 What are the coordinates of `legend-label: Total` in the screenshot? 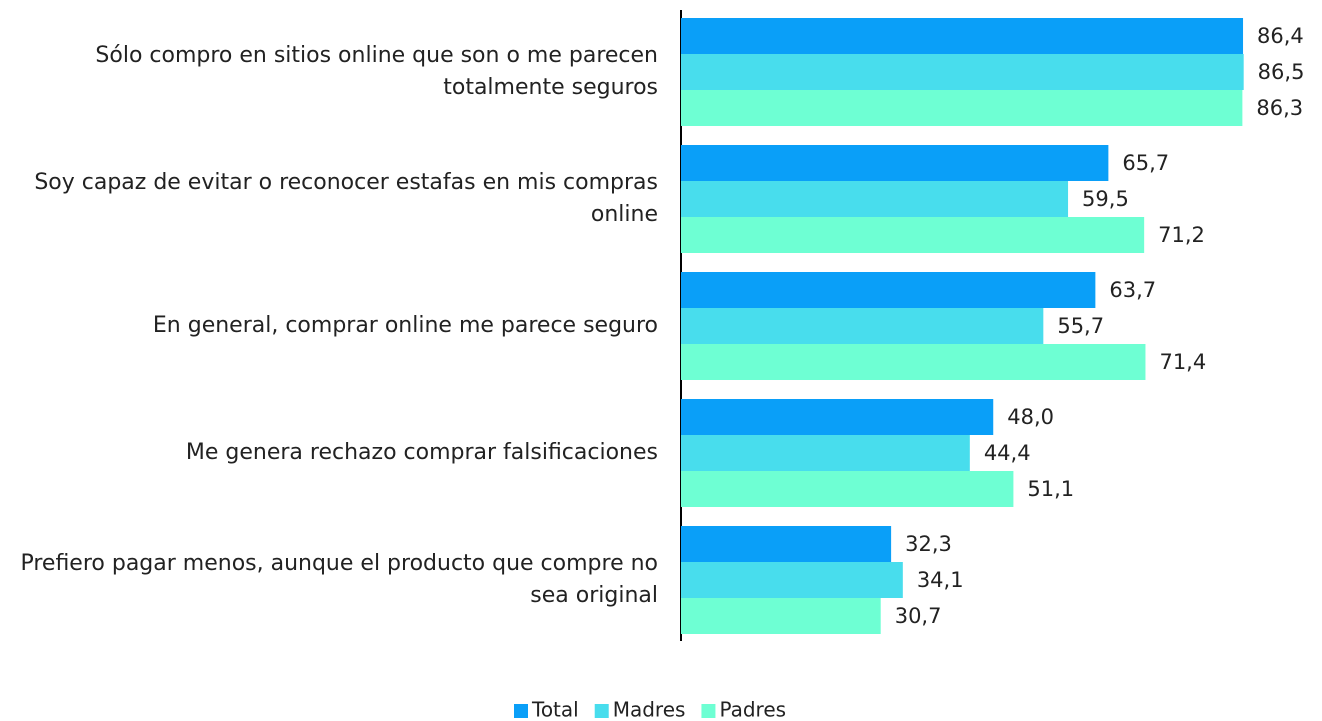 It's located at (555, 709).